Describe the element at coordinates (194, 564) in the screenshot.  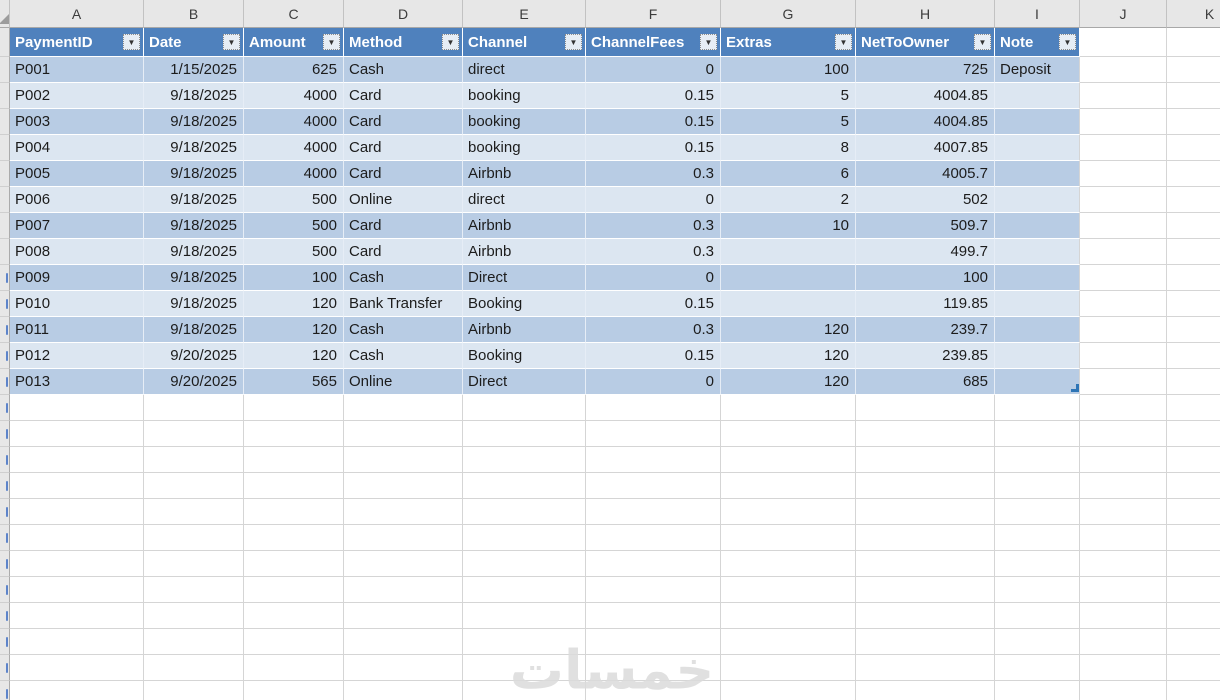
I see `cell-B21` at that location.